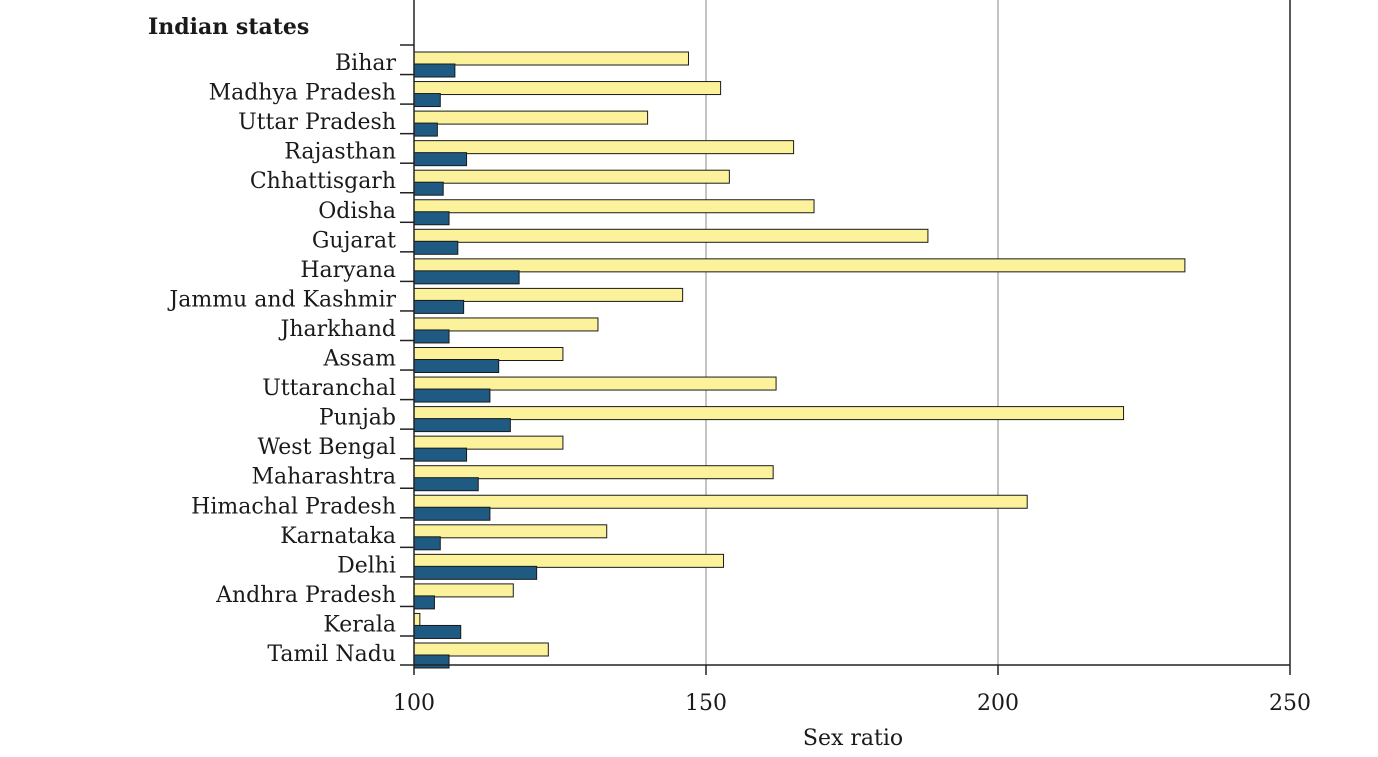 The image size is (1378, 757). Describe the element at coordinates (366, 565) in the screenshot. I see `category-label: Delhi` at that location.